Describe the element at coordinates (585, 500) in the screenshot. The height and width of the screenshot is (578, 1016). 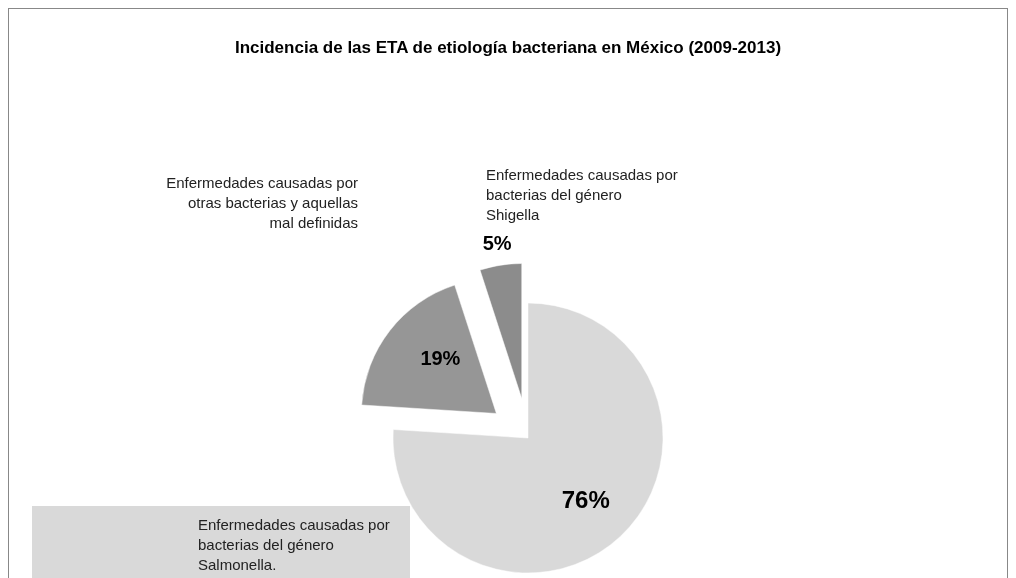
I see `data-label: 76%` at that location.